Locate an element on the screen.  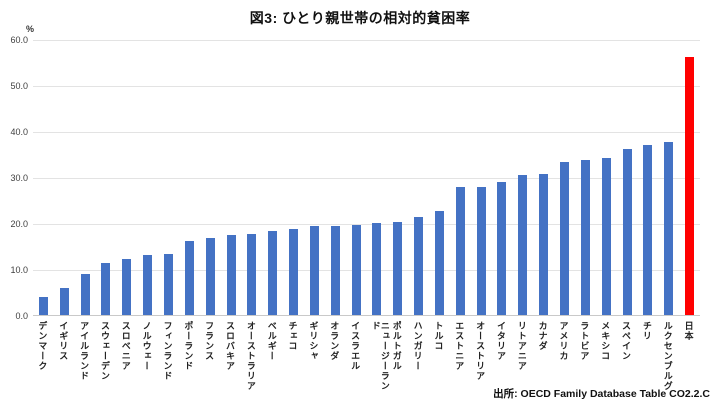
y-tick-label: 30.0 is located at coordinates (19, 178).